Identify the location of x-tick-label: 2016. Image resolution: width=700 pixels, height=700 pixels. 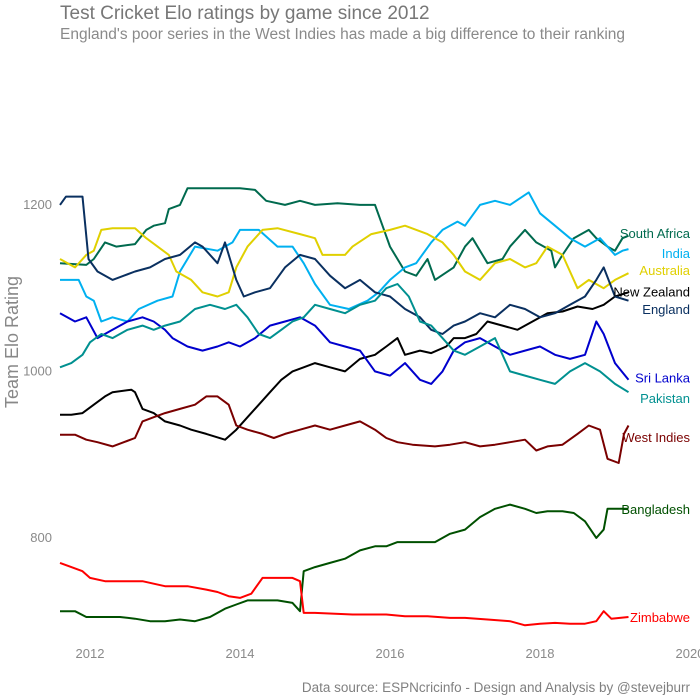
(390, 653).